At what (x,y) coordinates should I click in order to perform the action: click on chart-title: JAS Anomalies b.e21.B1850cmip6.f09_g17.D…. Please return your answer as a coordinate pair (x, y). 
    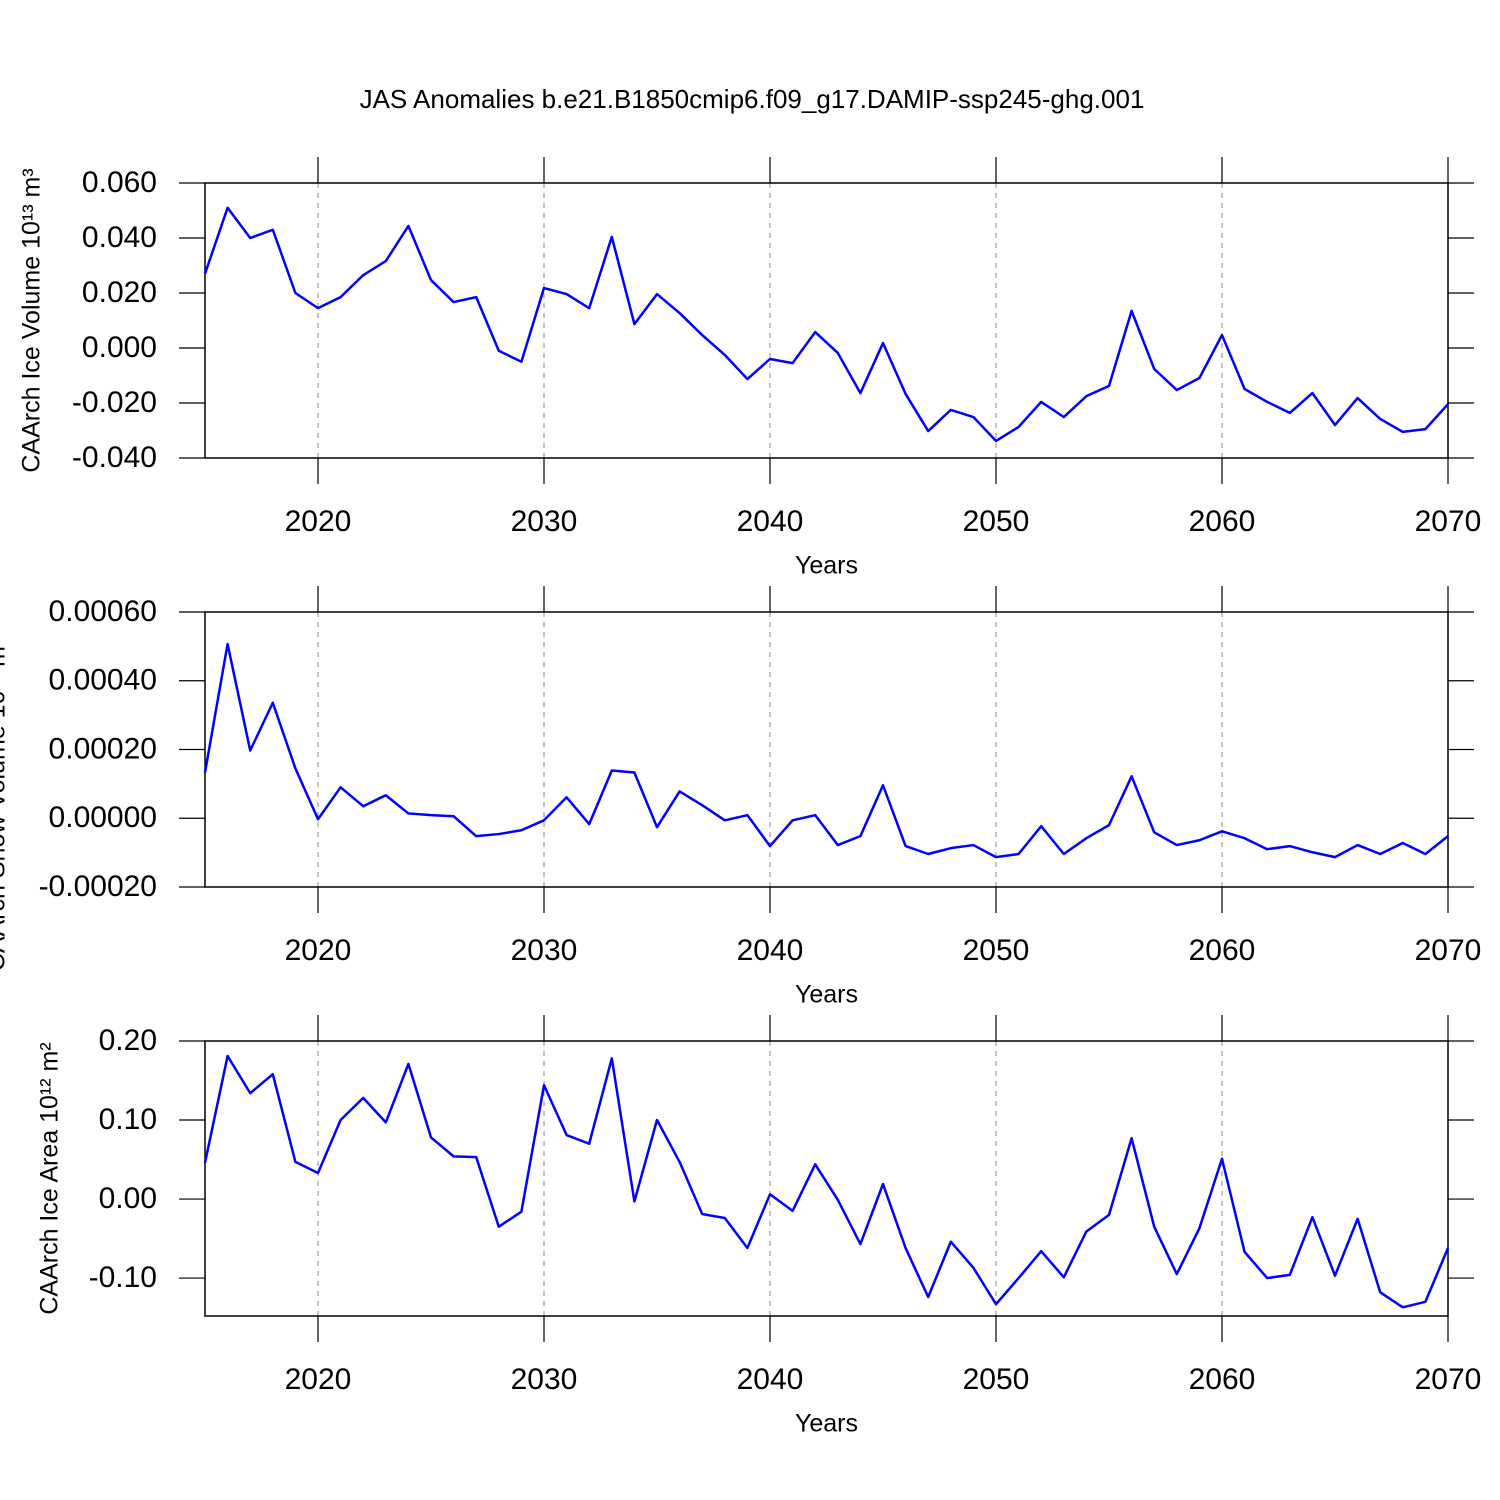
    Looking at the image, I should click on (752, 99).